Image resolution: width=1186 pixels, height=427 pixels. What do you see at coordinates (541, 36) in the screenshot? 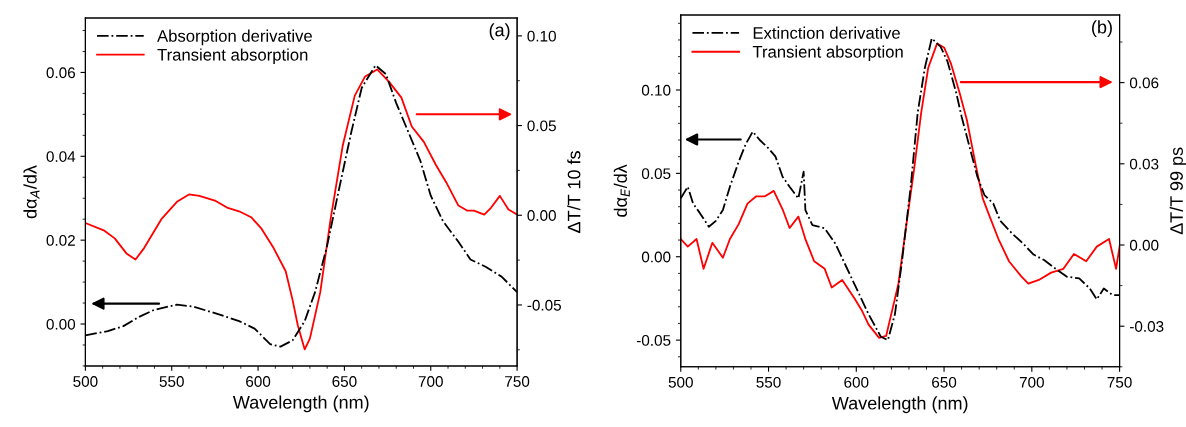
I see `y2-tick-label: 0.10` at bounding box center [541, 36].